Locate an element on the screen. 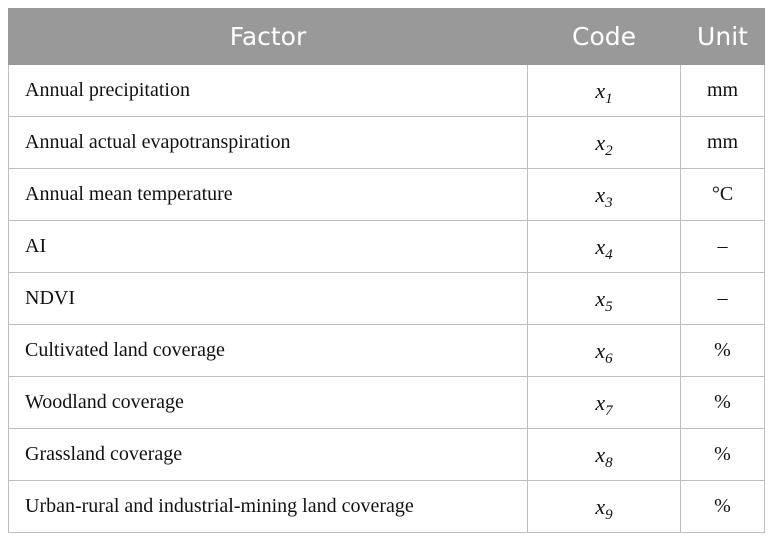 The image size is (772, 540). table-row: Annual precipitation x1 mm is located at coordinates (386, 90).